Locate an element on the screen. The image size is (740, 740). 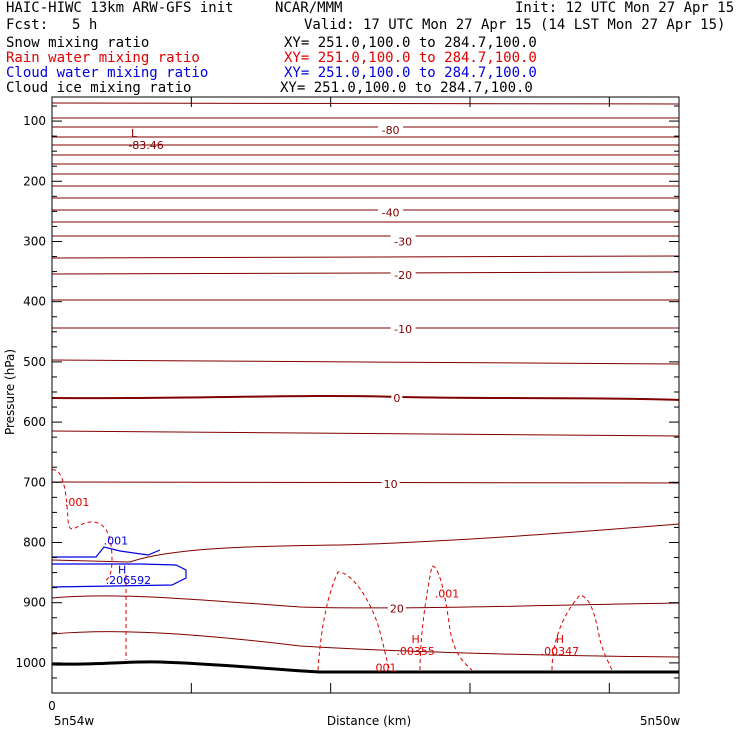
cloud-contours is located at coordinates (119, 567).